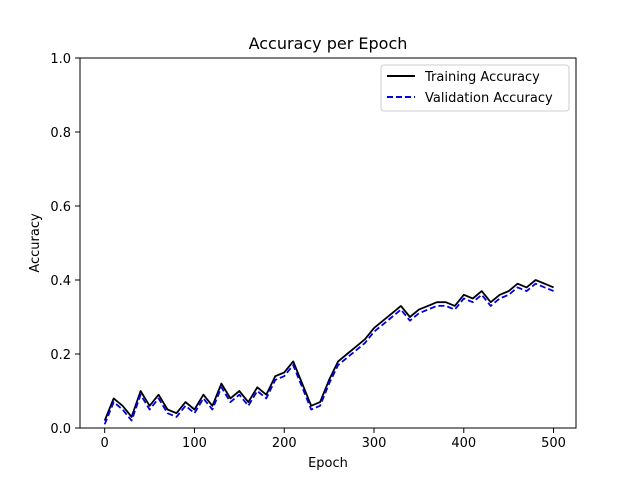 The image size is (640, 480). What do you see at coordinates (60, 59) in the screenshot?
I see `y-tick-label: 1.0` at bounding box center [60, 59].